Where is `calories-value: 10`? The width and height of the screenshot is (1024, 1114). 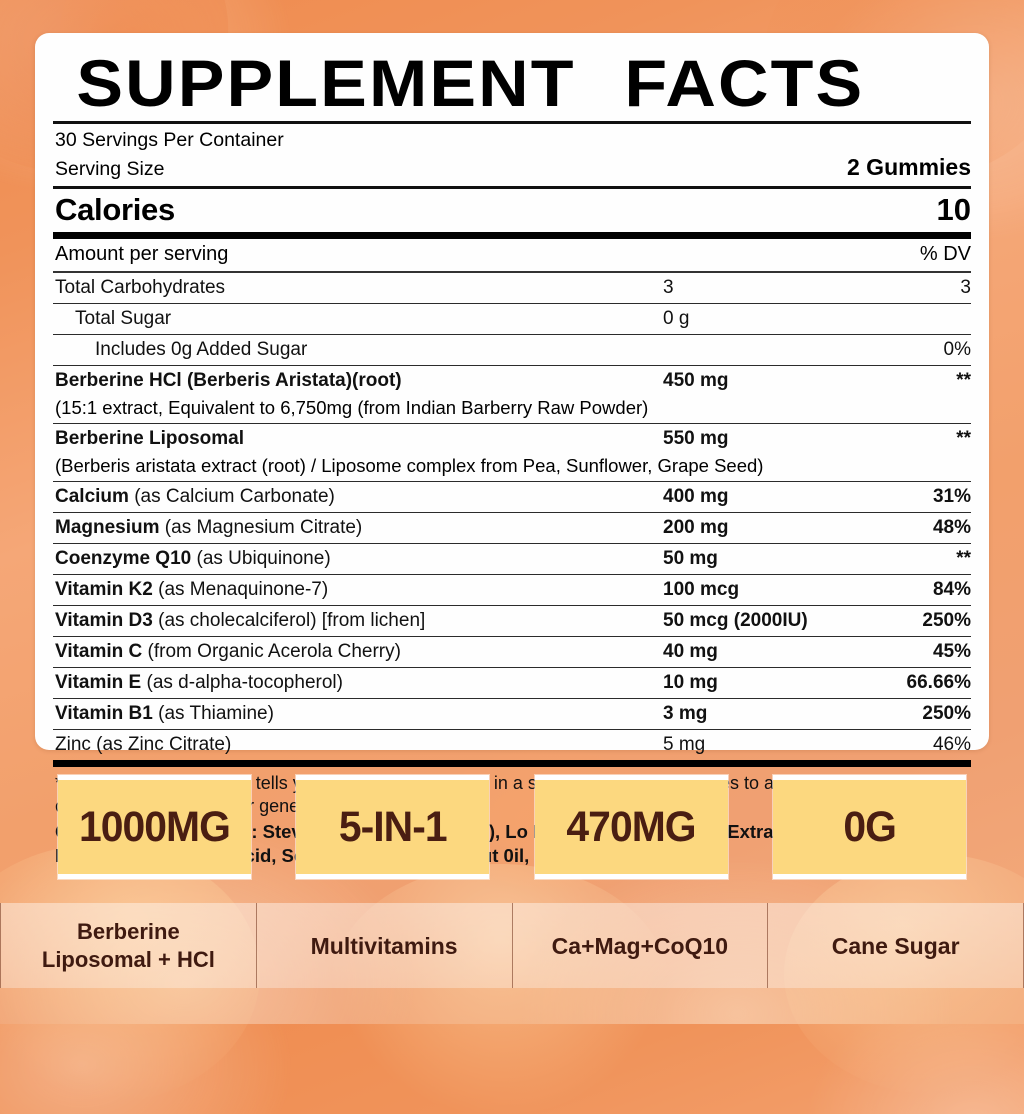 calories-value: 10 is located at coordinates (953, 209).